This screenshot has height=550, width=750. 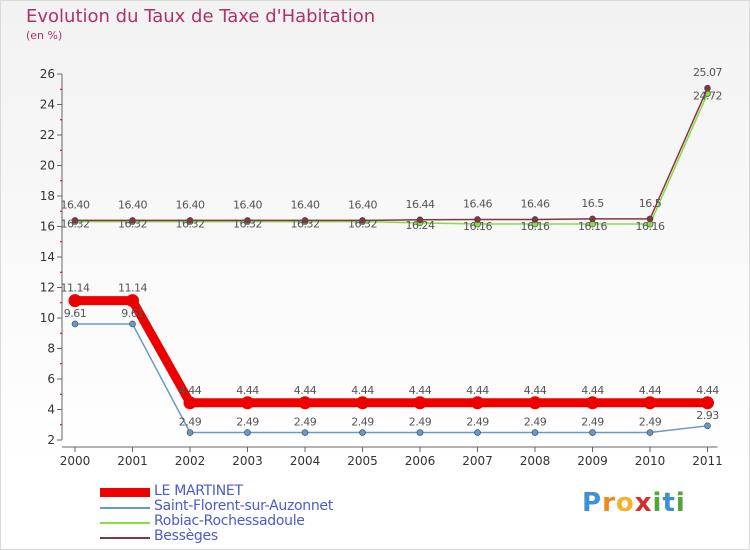 What do you see at coordinates (47, 105) in the screenshot?
I see `y-tick-label: 24` at bounding box center [47, 105].